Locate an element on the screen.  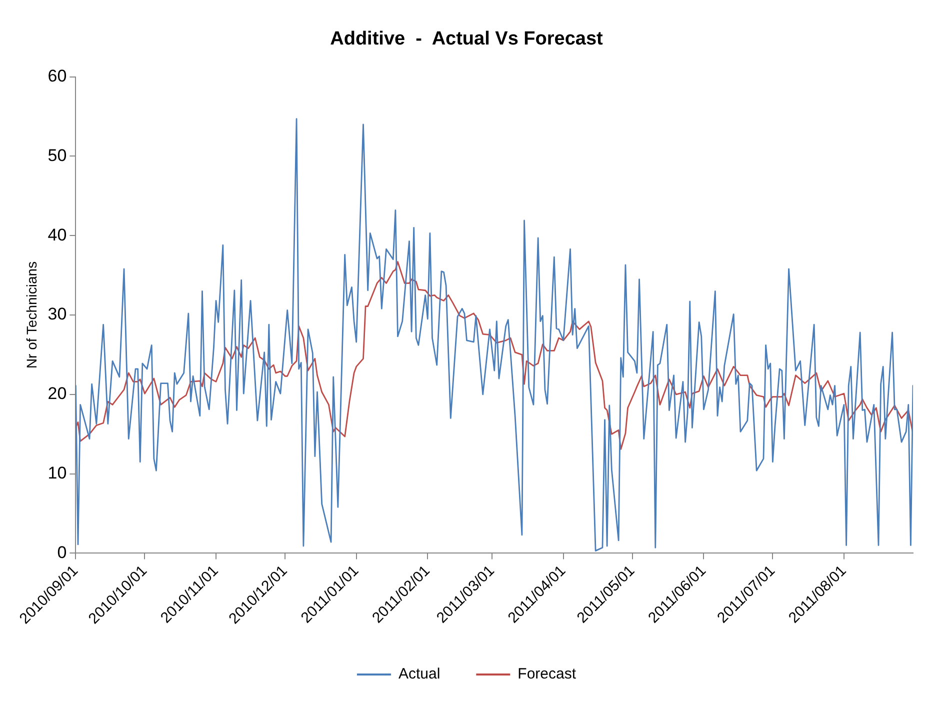
y-axis-title: Nr of Technicians is located at coordinates (31, 315).